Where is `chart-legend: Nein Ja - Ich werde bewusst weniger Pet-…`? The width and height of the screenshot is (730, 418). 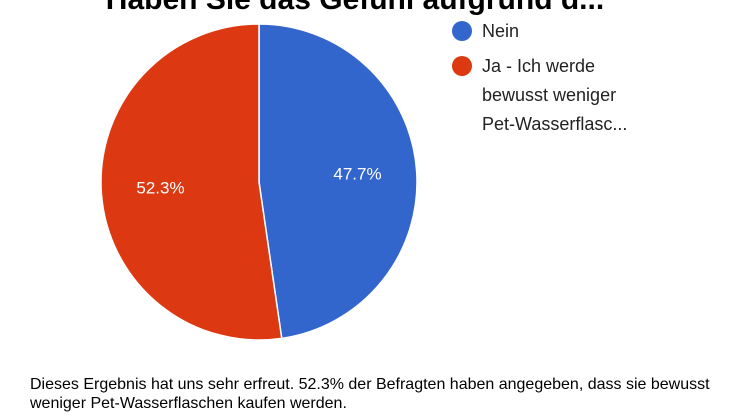
chart-legend: Nein Ja - Ich werde bewusst weniger Pet-… is located at coordinates (552, 81).